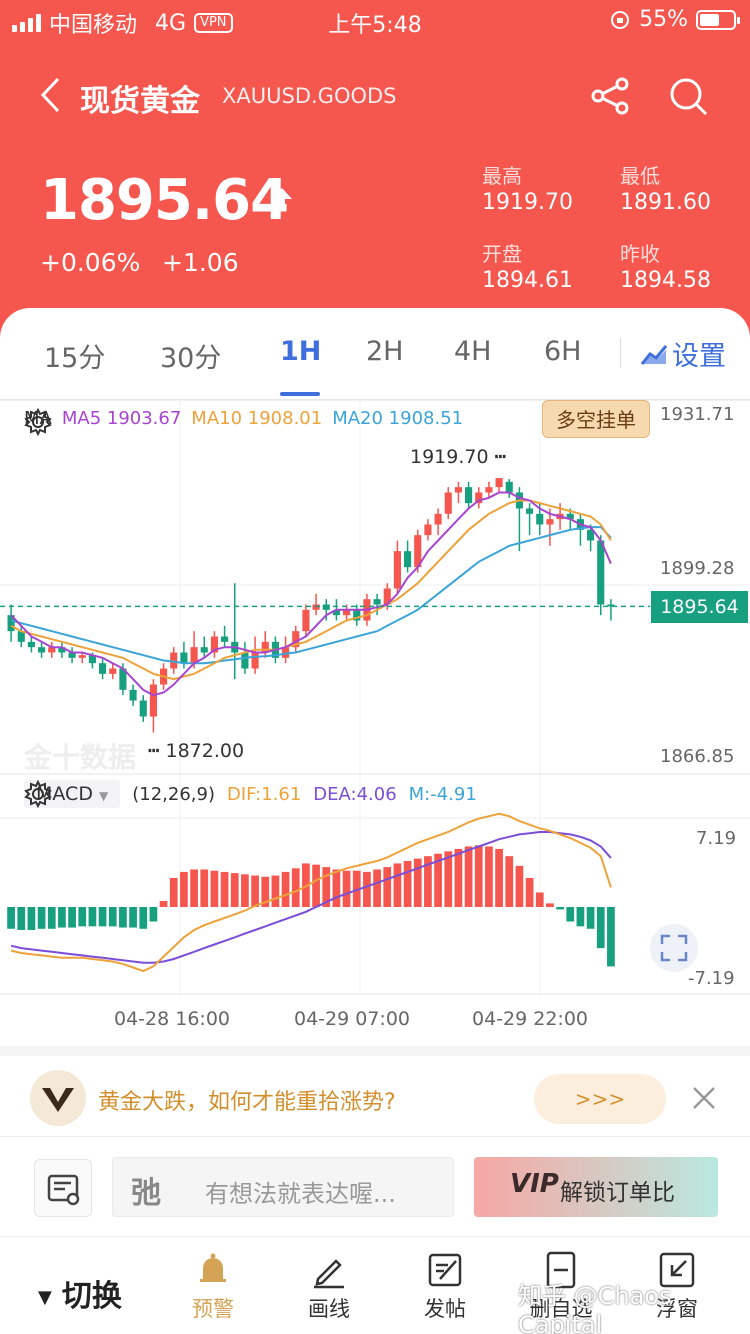 Image resolution: width=750 pixels, height=1334 pixels. I want to click on ma10-value: MA10 1908.01, so click(257, 418).